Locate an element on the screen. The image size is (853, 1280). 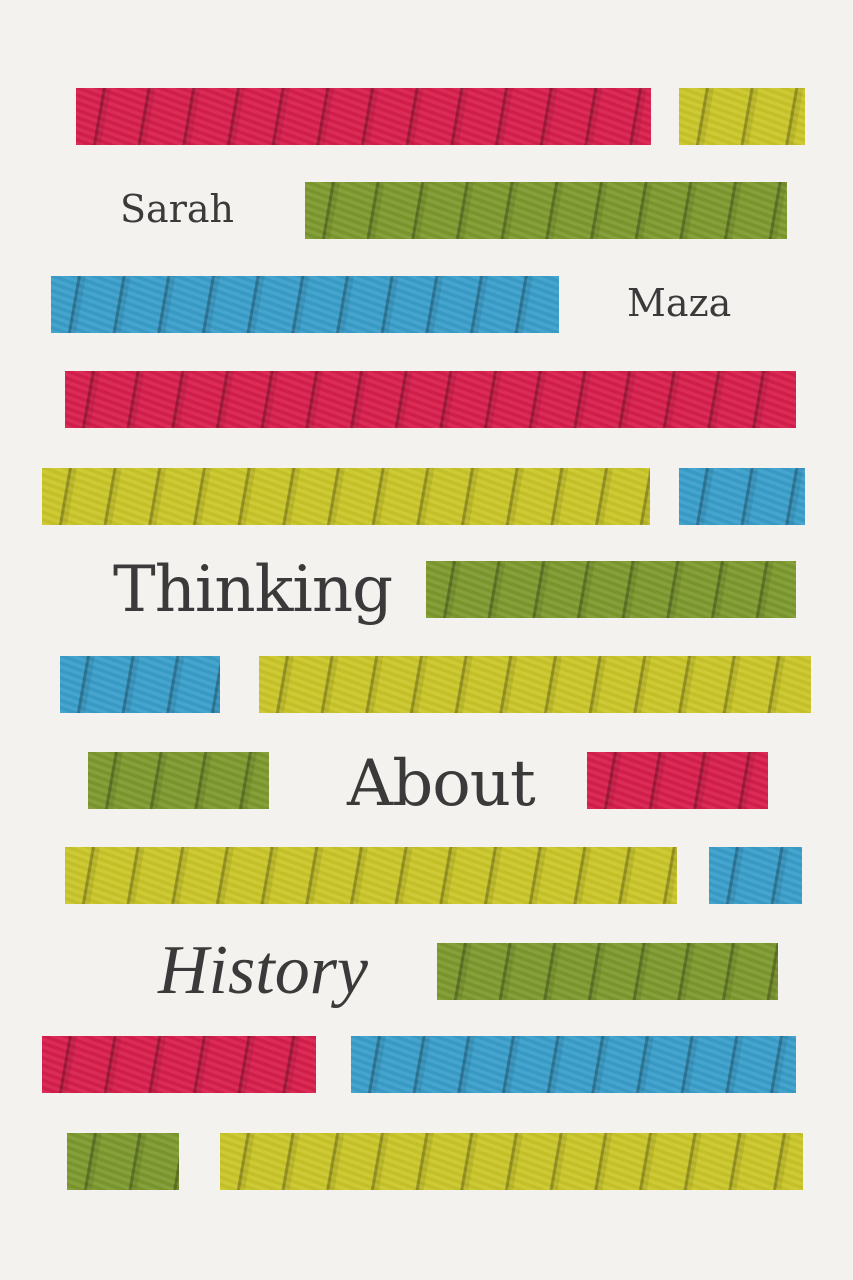
title-line-1: Thinking is located at coordinates (253, 590).